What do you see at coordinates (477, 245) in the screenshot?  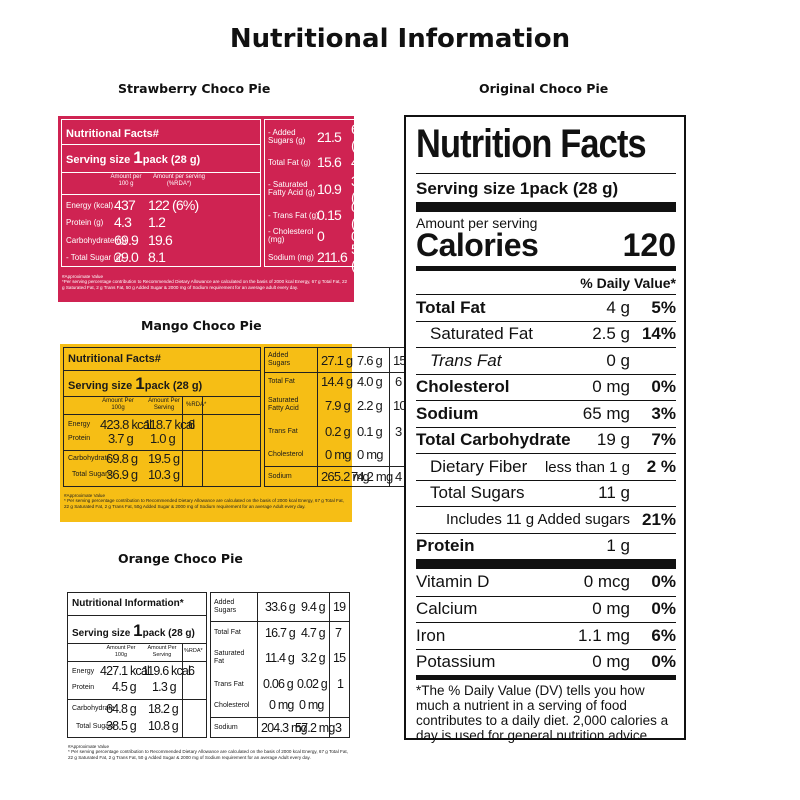 I see `calories-label: Calories` at bounding box center [477, 245].